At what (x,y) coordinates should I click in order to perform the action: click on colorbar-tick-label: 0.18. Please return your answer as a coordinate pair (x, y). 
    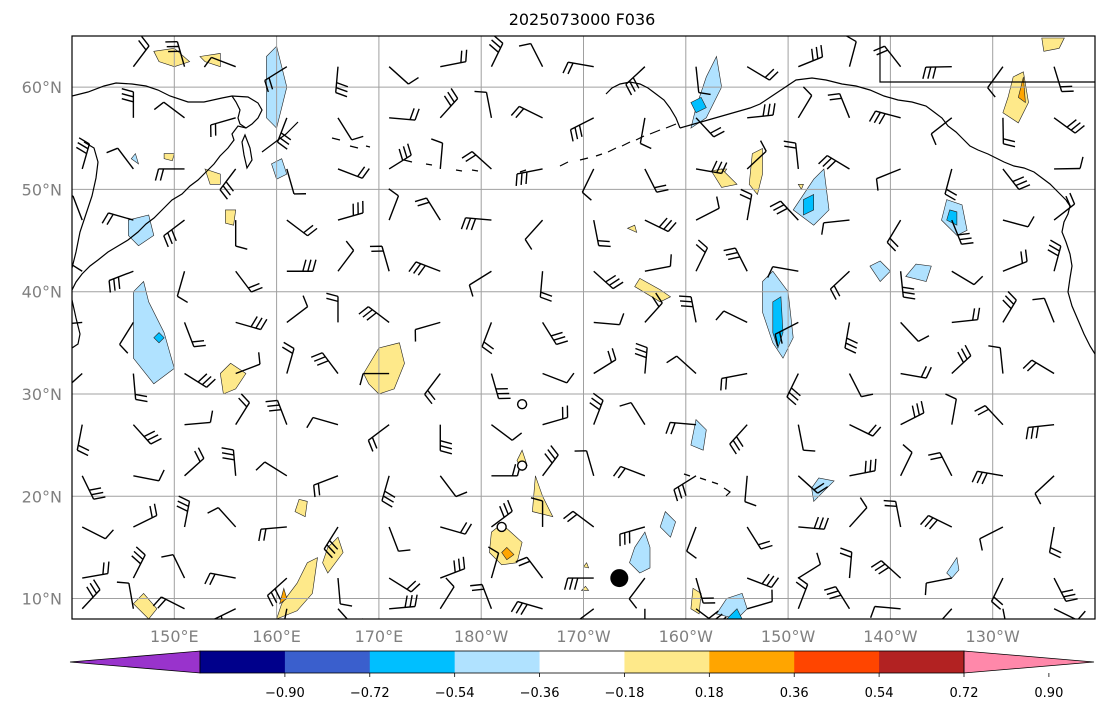
    Looking at the image, I should click on (709, 693).